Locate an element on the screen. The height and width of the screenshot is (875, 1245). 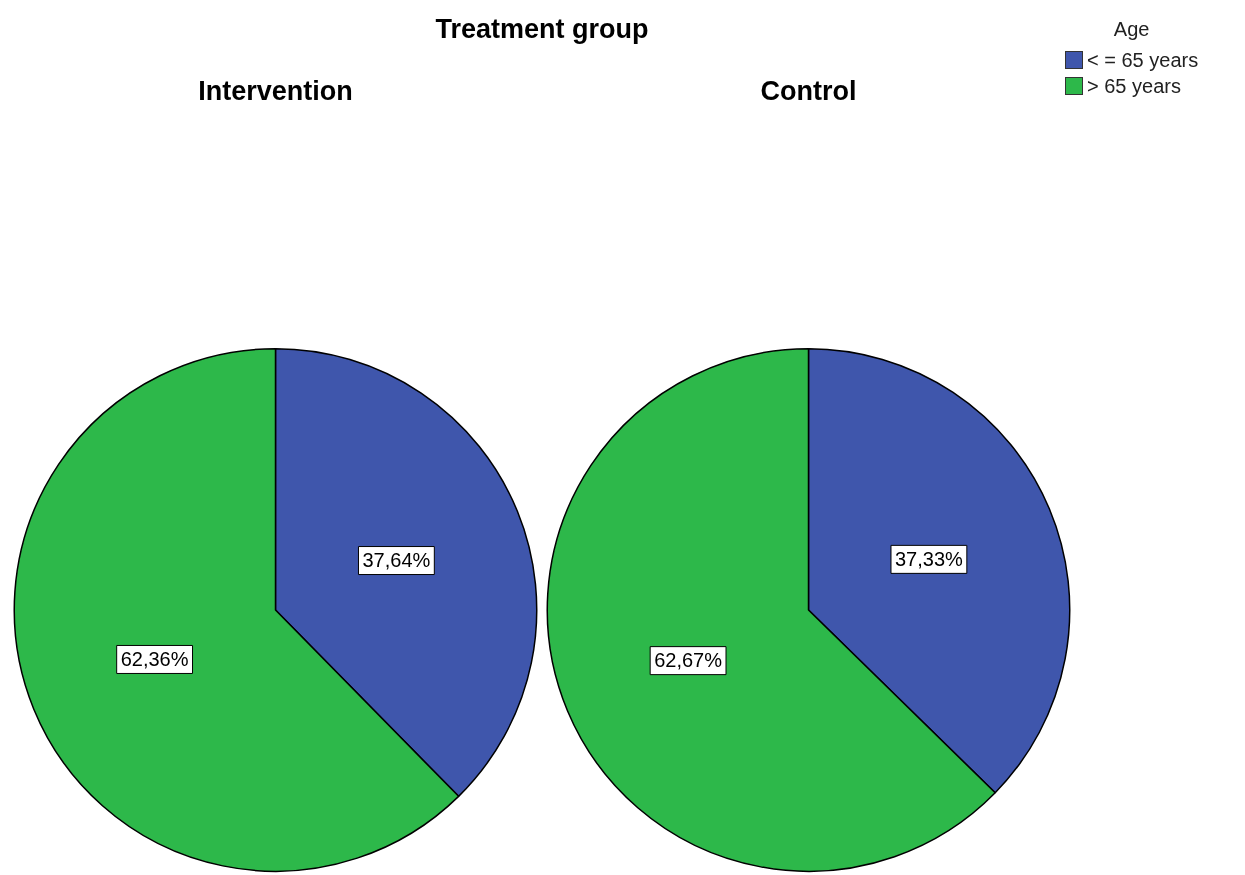
legend-label: > 65 years is located at coordinates (1134, 86).